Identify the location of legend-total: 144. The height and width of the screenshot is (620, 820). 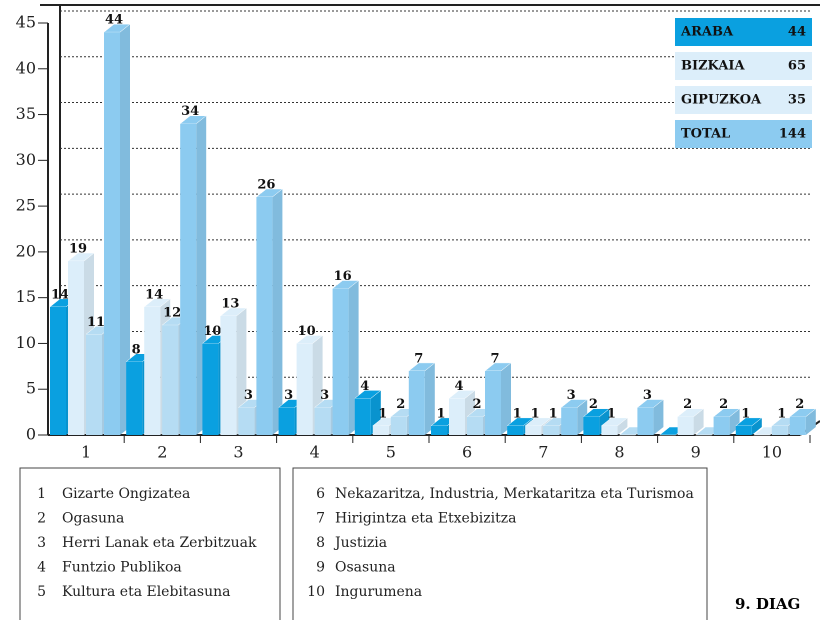
(792, 134).